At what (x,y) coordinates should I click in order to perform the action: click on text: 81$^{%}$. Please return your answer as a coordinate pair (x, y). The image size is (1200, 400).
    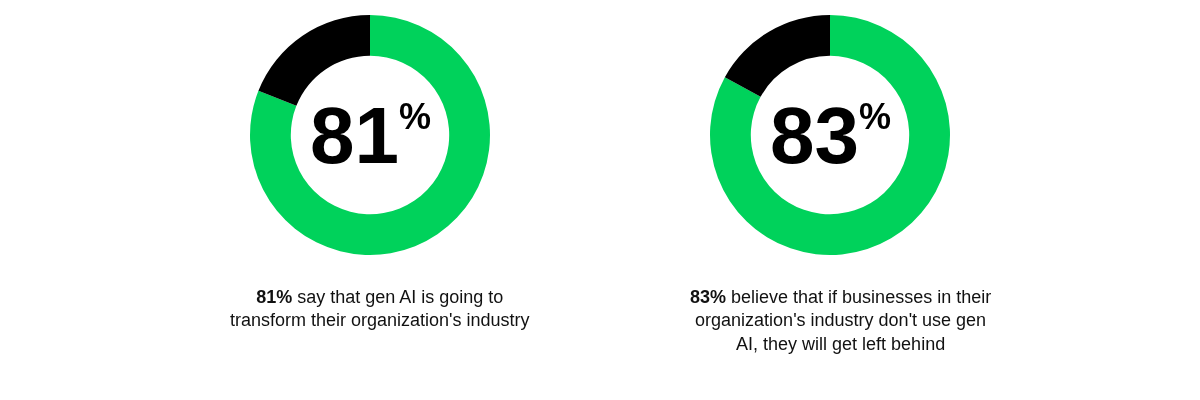
    Looking at the image, I should click on (370, 135).